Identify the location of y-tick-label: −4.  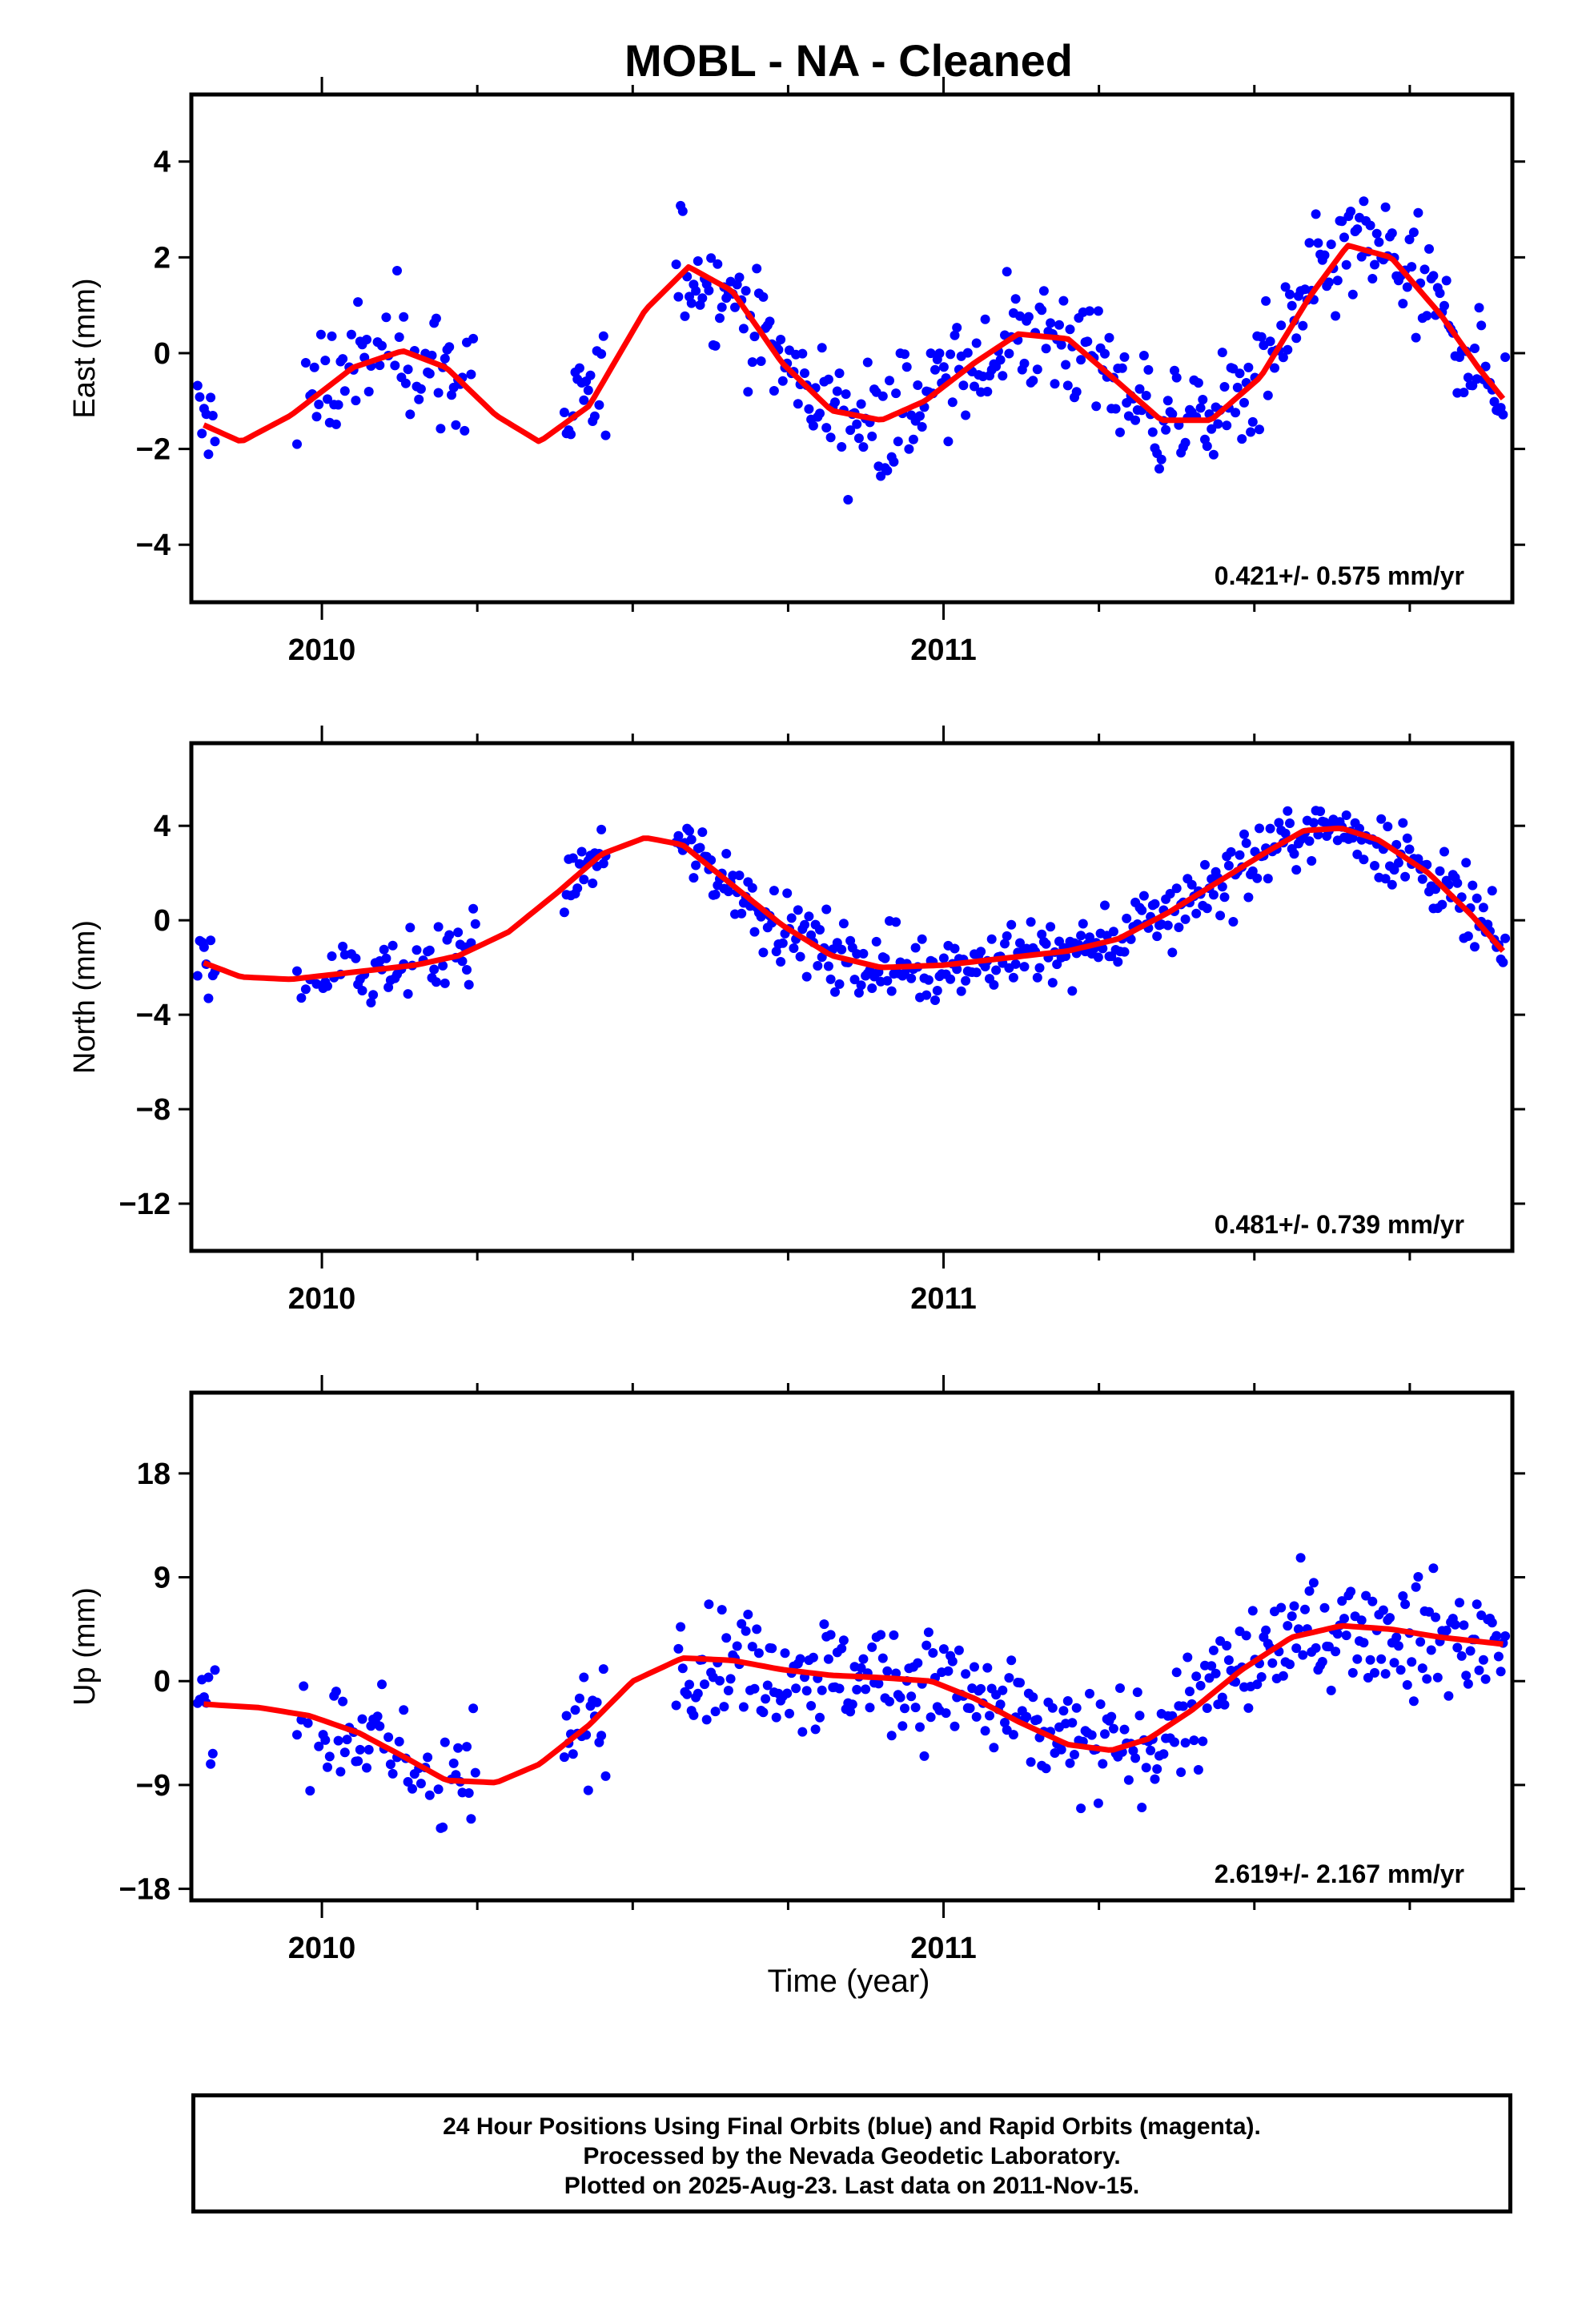
(154, 1015).